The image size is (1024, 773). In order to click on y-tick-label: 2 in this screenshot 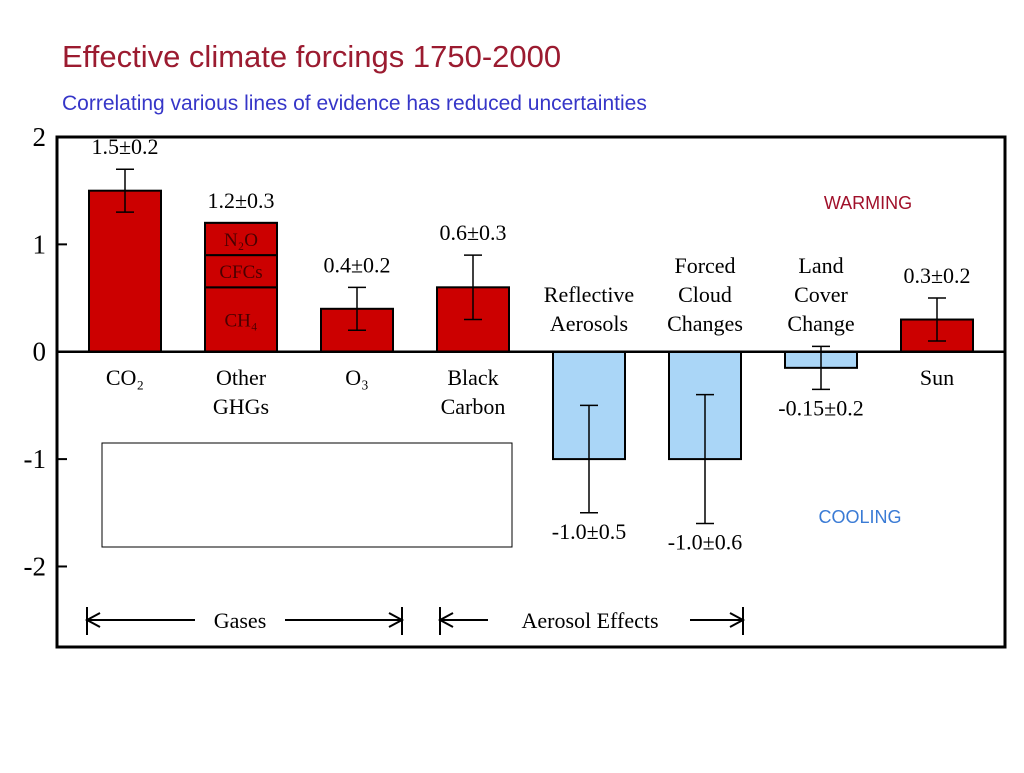, I will do `click(40, 137)`.